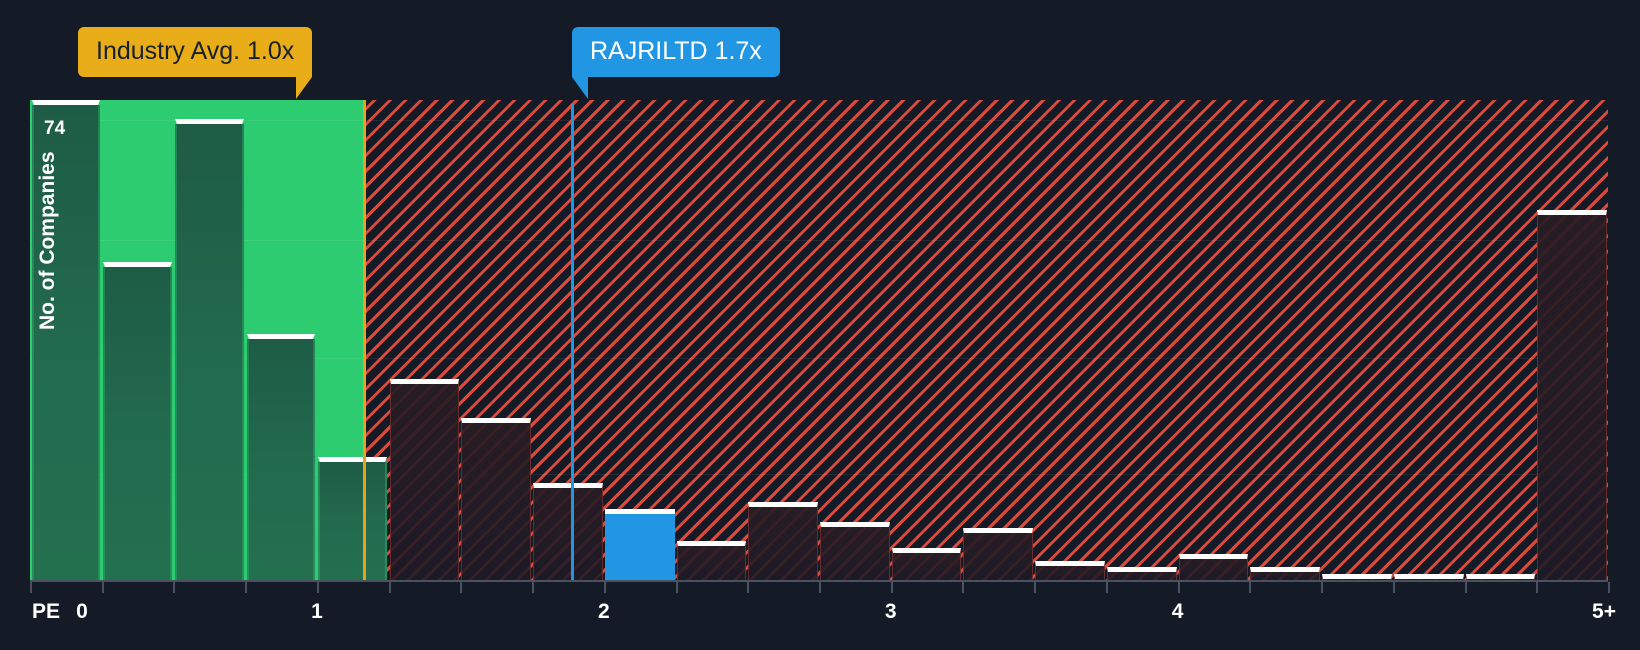 This screenshot has width=1640, height=650. I want to click on x-axis-label-0: 0, so click(82, 611).